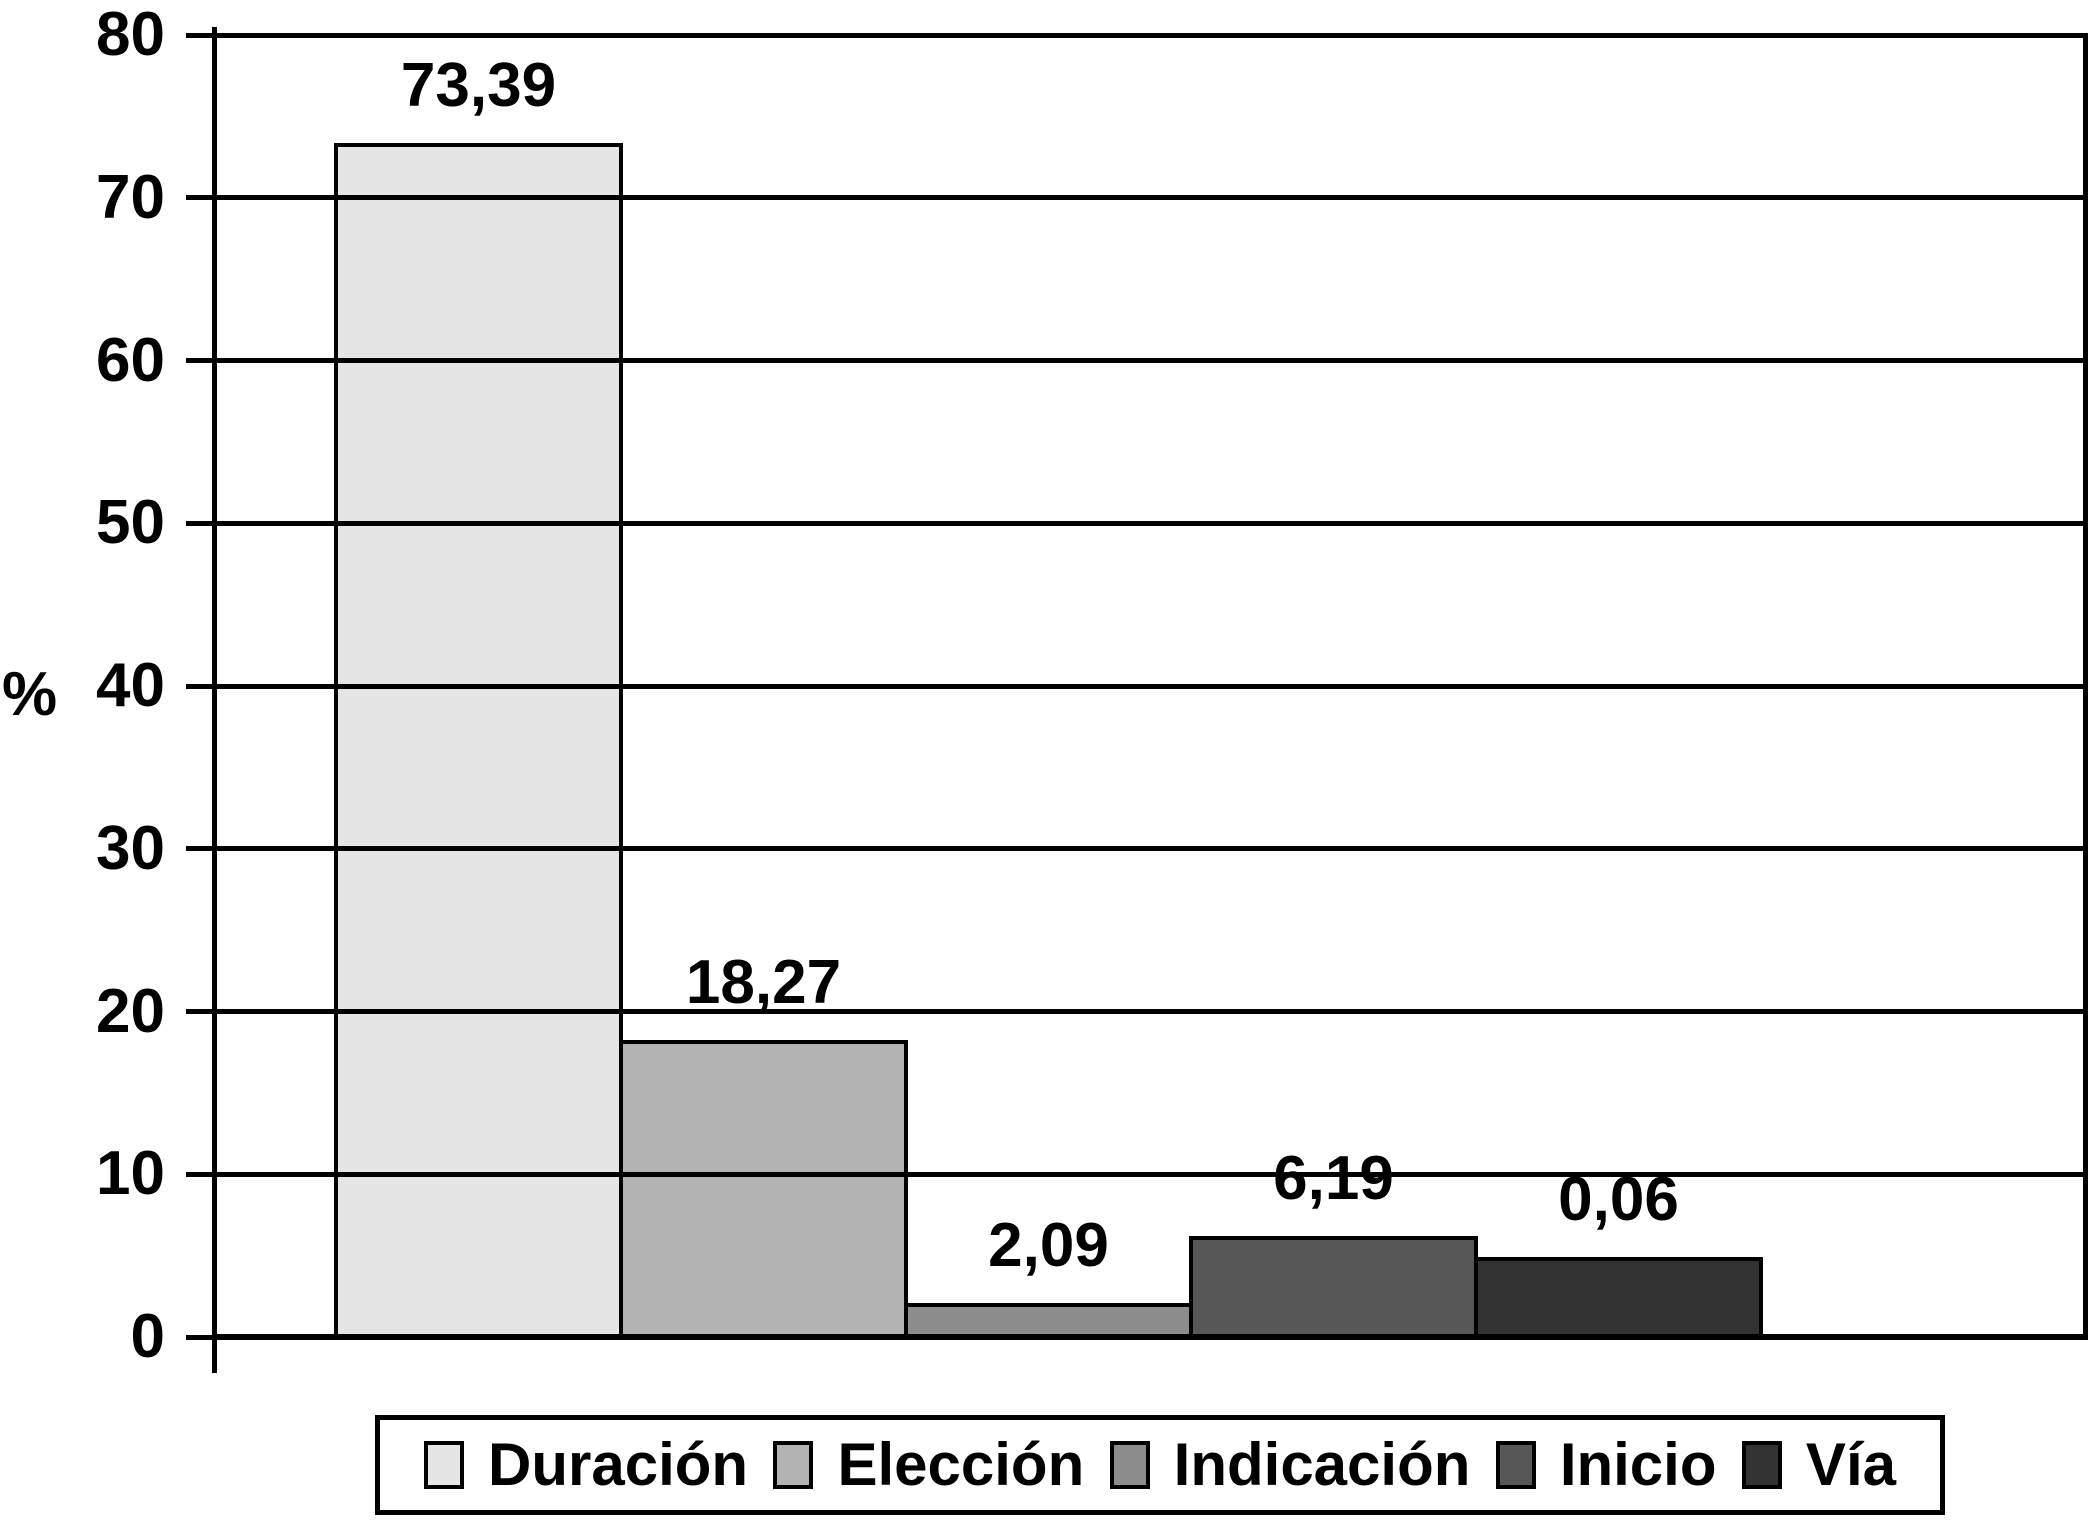 The height and width of the screenshot is (1521, 2097). What do you see at coordinates (130, 685) in the screenshot?
I see `y-tick-label-40: 40` at bounding box center [130, 685].